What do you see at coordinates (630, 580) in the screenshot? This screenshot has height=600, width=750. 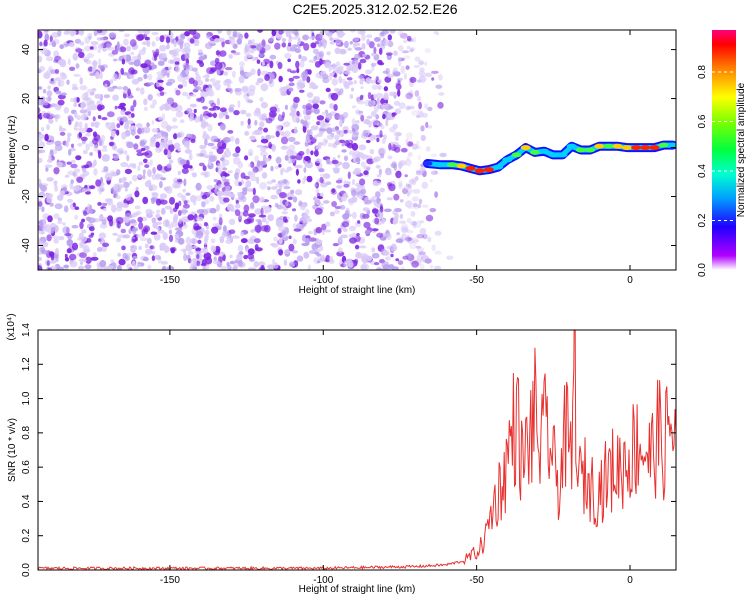 I see `x-tick-label: 0` at bounding box center [630, 580].